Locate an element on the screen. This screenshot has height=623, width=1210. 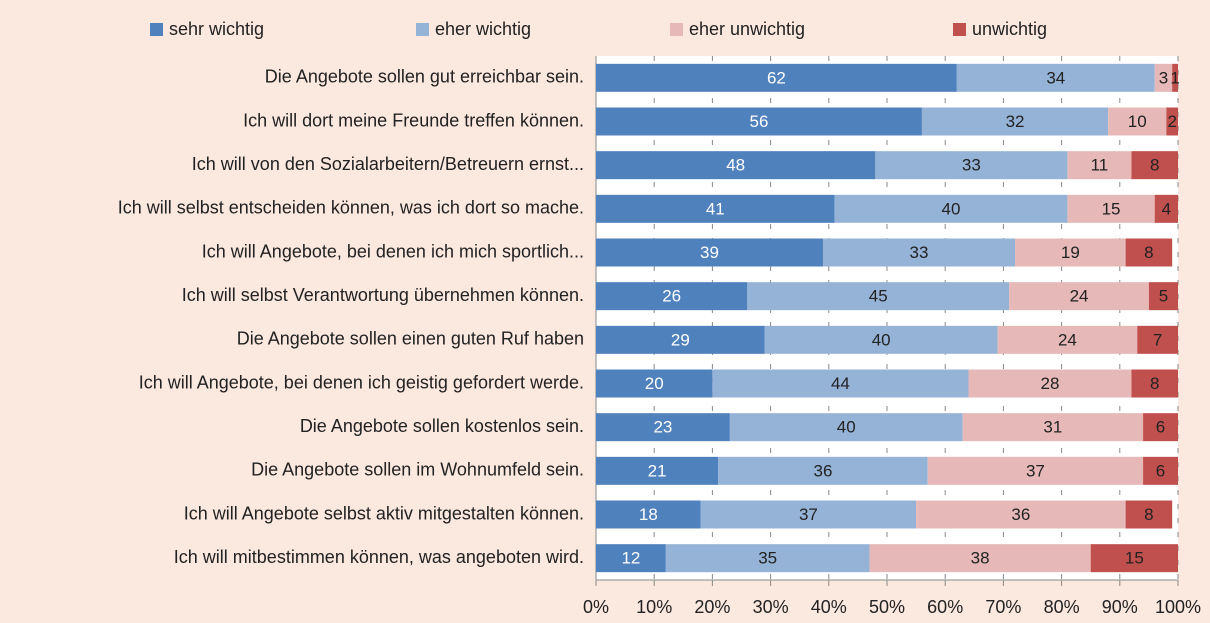
data-label: 35 is located at coordinates (767, 558).